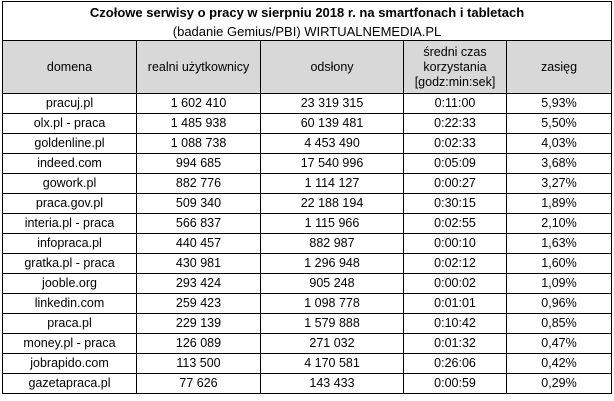 The height and width of the screenshot is (401, 614). Describe the element at coordinates (455, 81) in the screenshot. I see `header-time-line3: [godz:min:sek]` at that location.